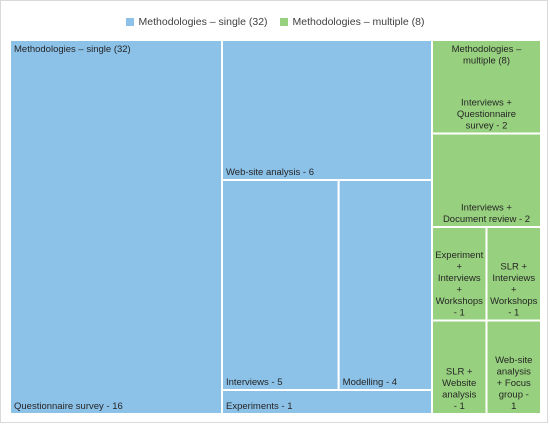  What do you see at coordinates (270, 172) in the screenshot?
I see `tile-label-web-site-analysis-6: Web-site analysis - 6` at bounding box center [270, 172].